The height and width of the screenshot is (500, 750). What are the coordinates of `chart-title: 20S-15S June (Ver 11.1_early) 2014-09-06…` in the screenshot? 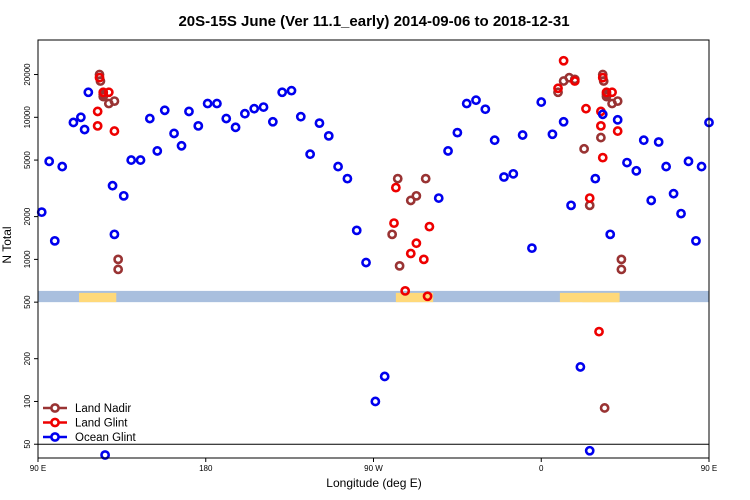 It's located at (373, 21).